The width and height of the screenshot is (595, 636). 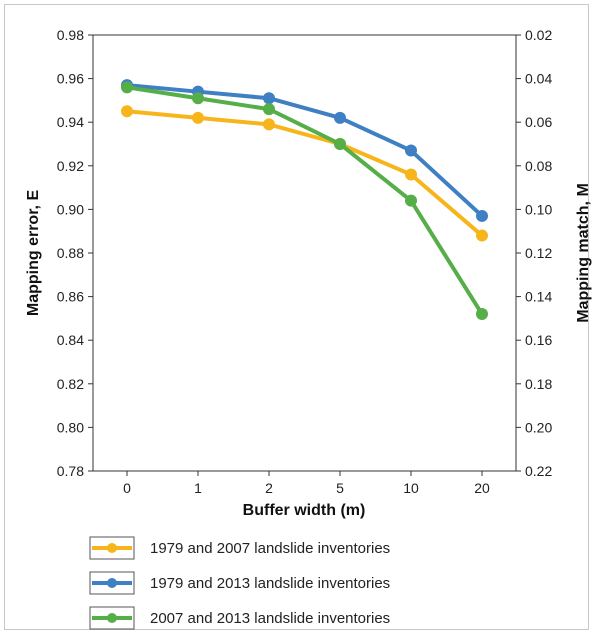 I want to click on left-tick-label: 0.86, so click(x=70, y=297).